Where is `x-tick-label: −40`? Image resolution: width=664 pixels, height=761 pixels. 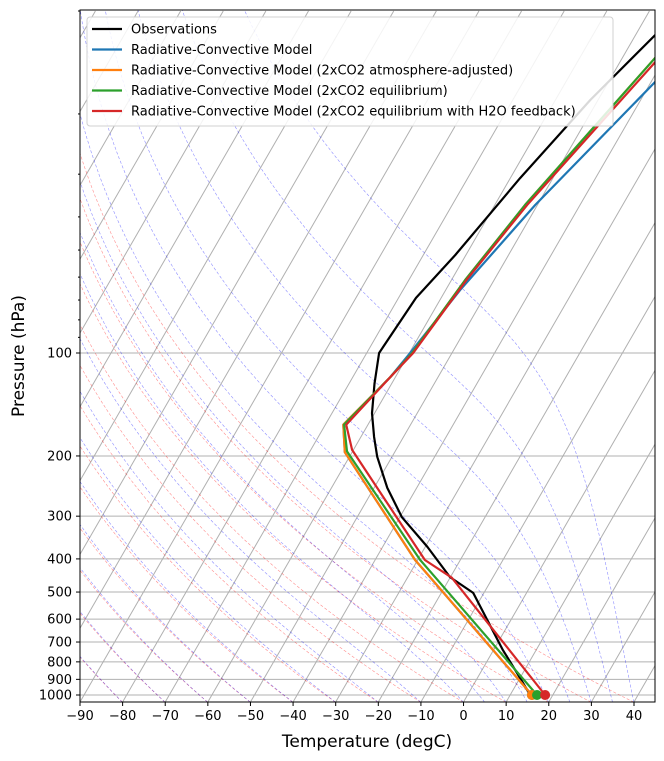
x-tick-label: −40 is located at coordinates (292, 716).